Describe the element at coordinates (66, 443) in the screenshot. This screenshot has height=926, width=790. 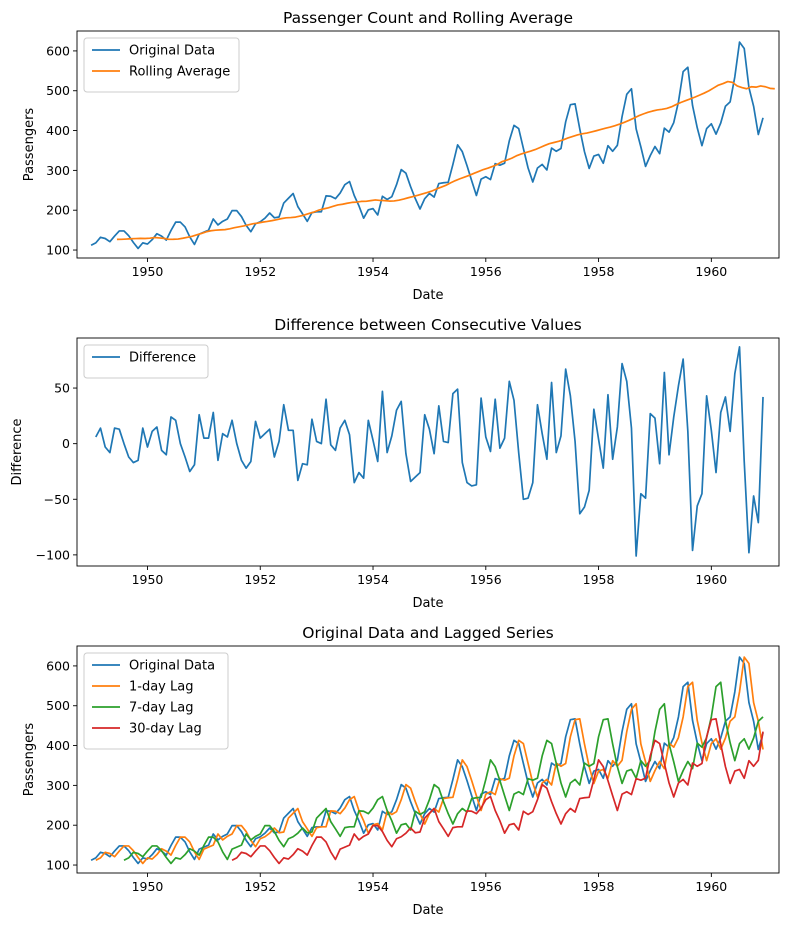
I see `y-tick-label: 0` at that location.